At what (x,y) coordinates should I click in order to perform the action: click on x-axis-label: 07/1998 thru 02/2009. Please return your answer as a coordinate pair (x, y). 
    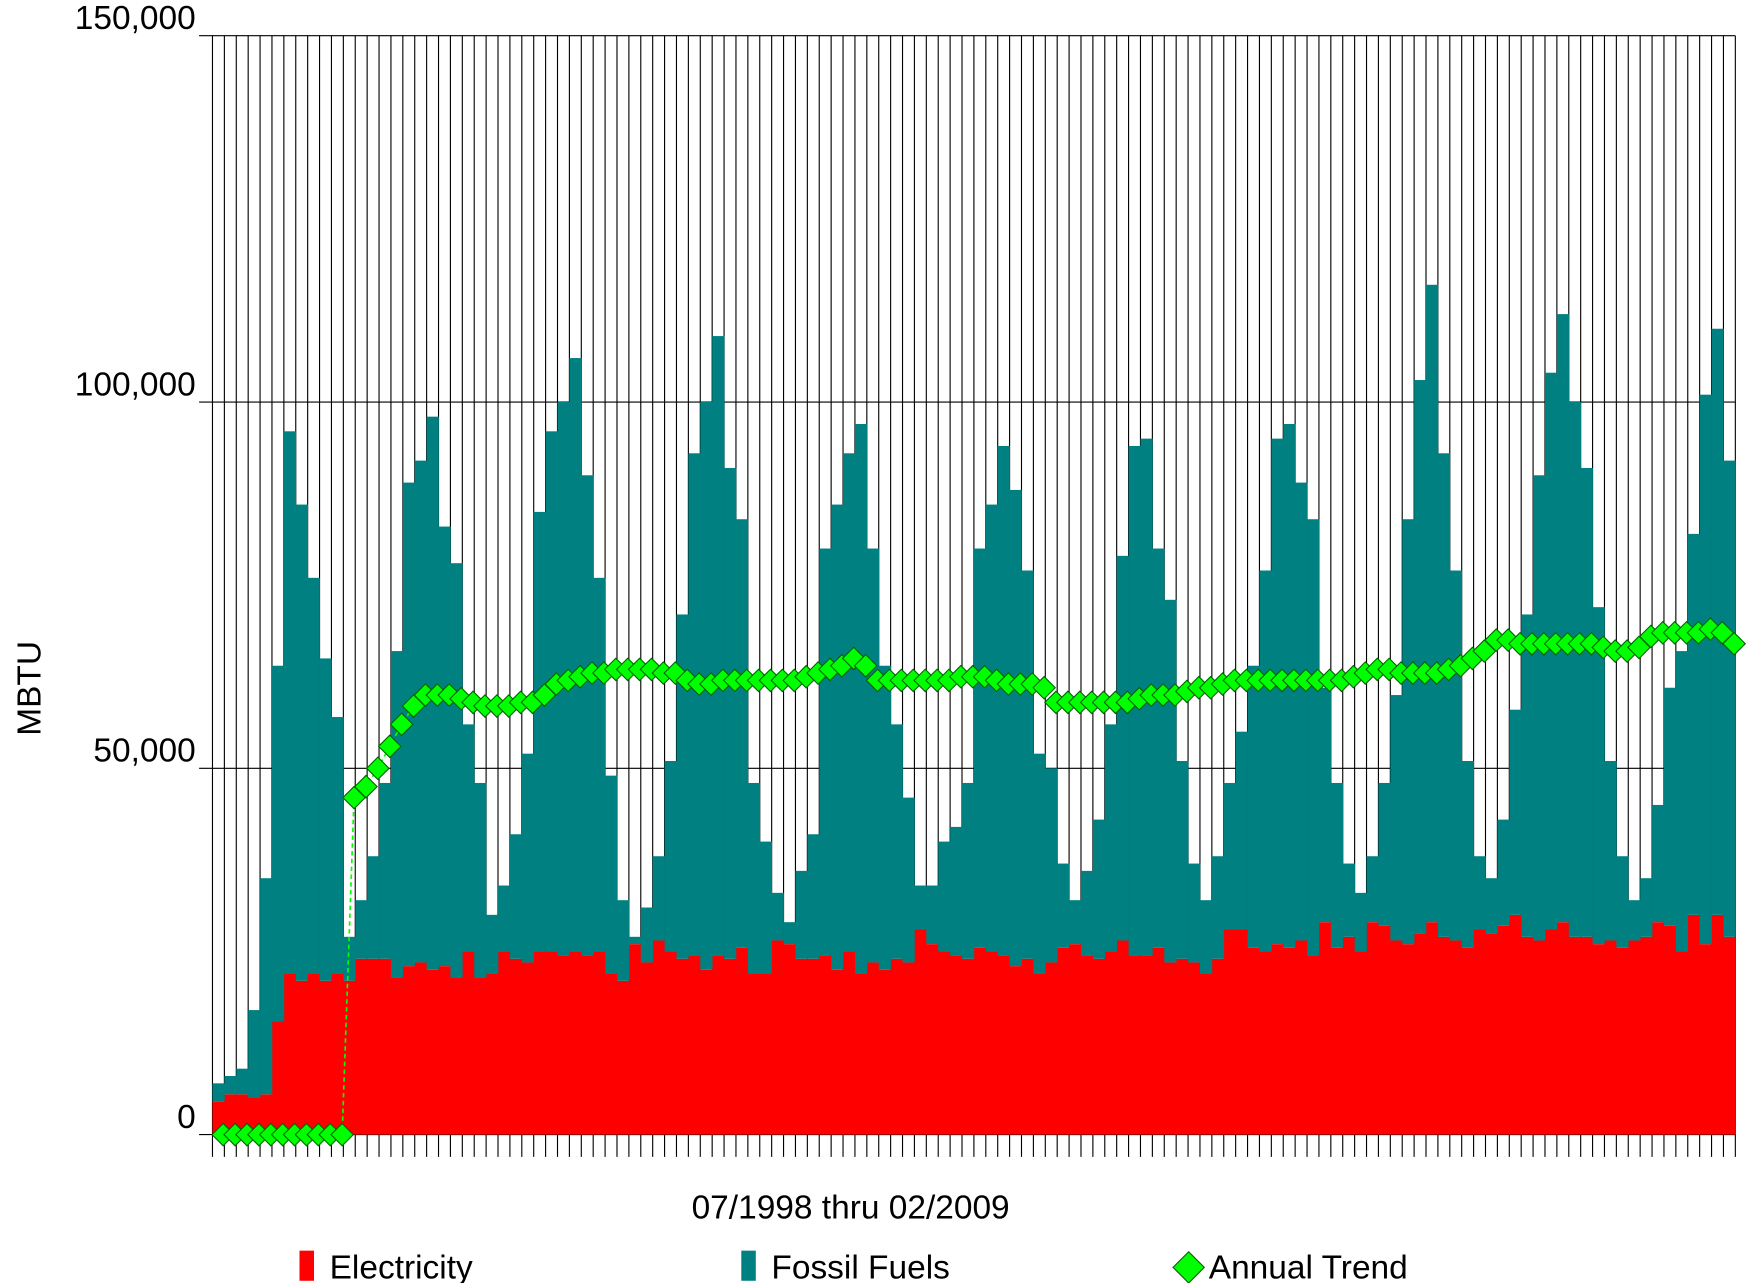
    Looking at the image, I should click on (851, 1207).